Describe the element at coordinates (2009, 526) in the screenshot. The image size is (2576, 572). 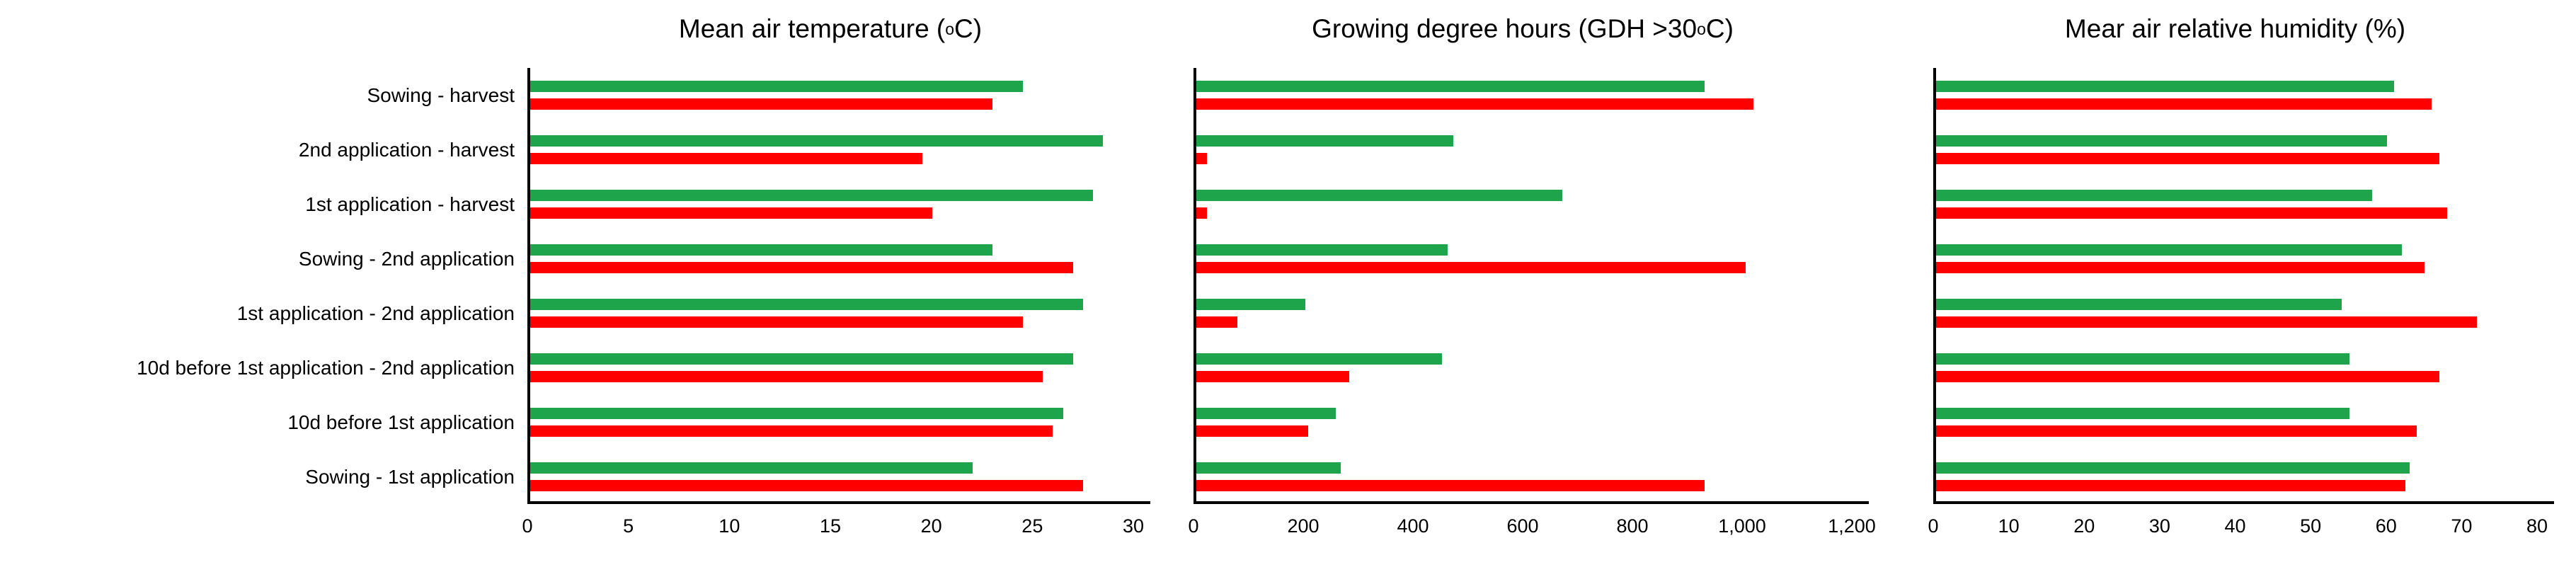
I see `x-tick-label: 10` at that location.